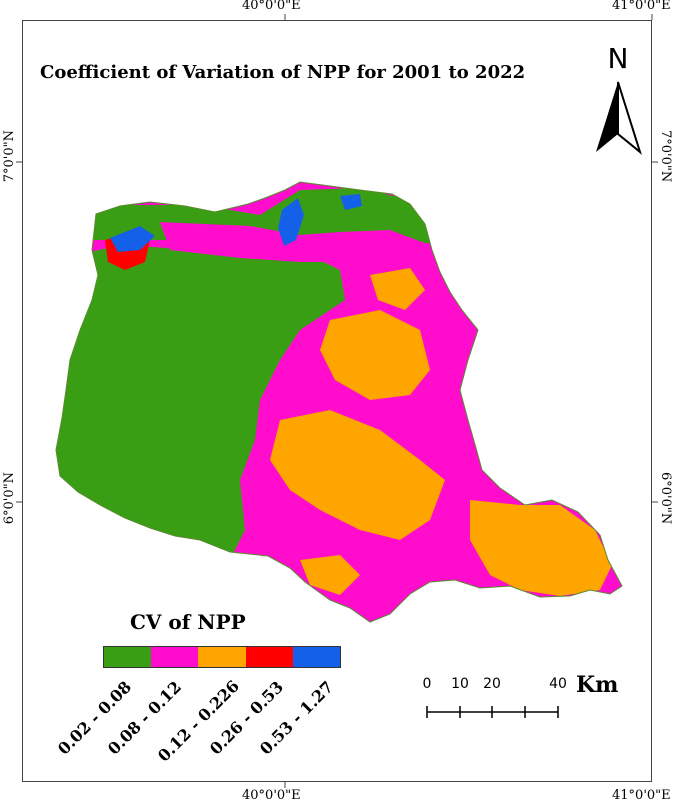 This screenshot has height=806, width=685. Describe the element at coordinates (375, 355) in the screenshot. I see `class-0-12-0-226-area-central` at that location.